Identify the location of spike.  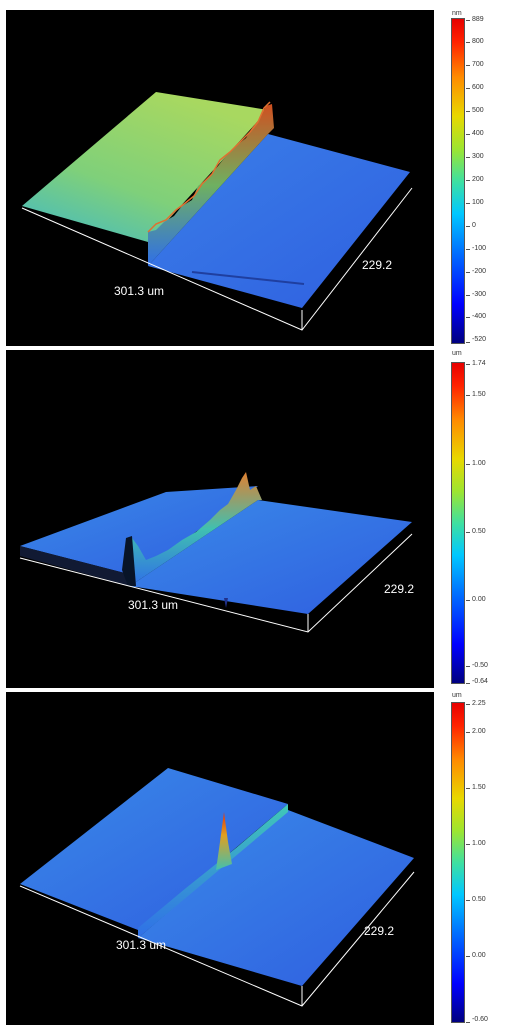
(224, 841).